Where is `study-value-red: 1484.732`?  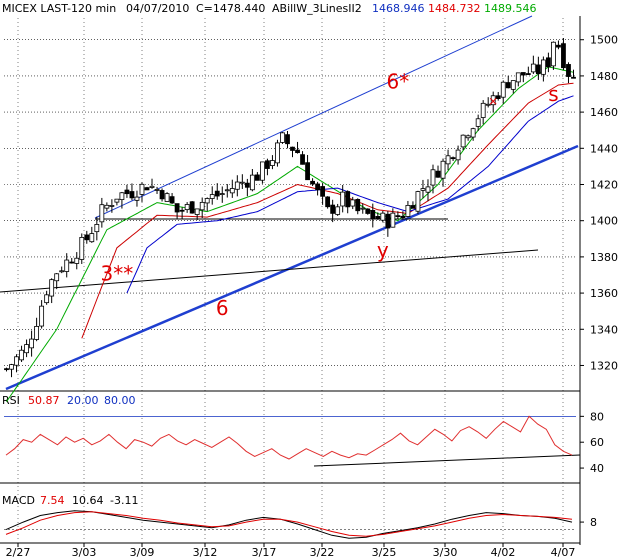 study-value-red: 1484.732 is located at coordinates (454, 8).